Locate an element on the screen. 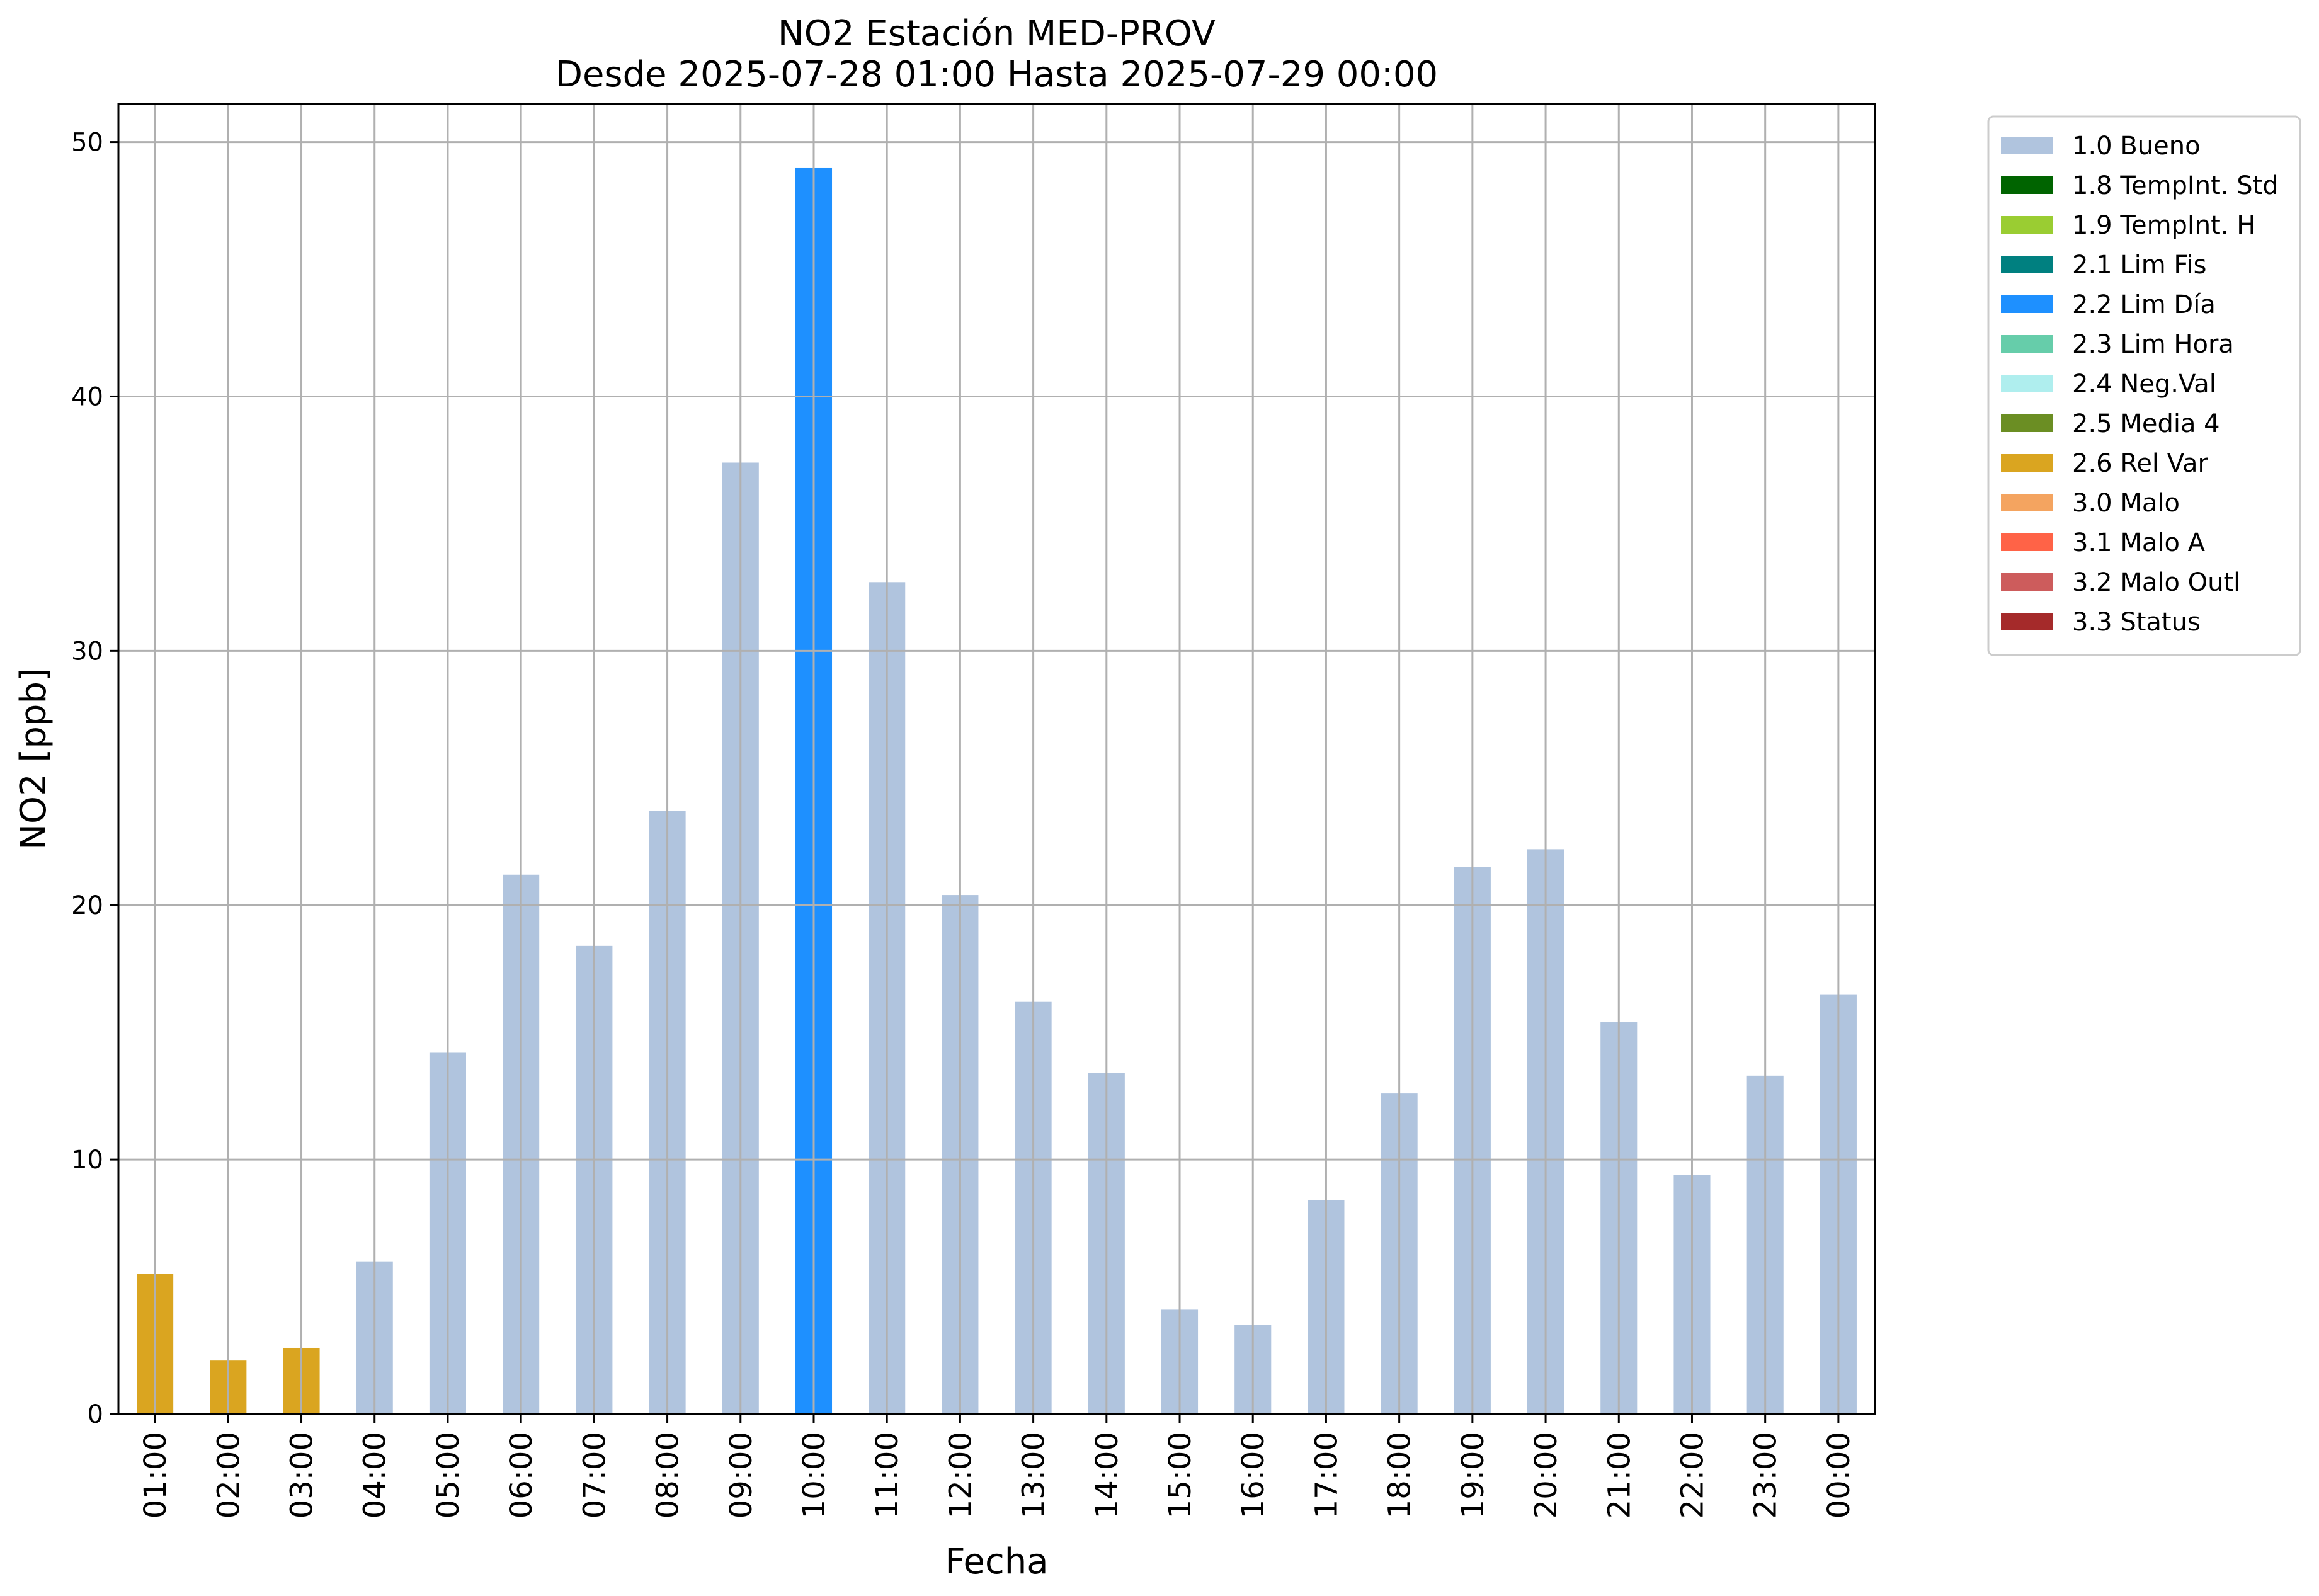 This screenshot has height=1596, width=2319. y-axis: 0 10 20 30 40 50 is located at coordinates (94, 778).